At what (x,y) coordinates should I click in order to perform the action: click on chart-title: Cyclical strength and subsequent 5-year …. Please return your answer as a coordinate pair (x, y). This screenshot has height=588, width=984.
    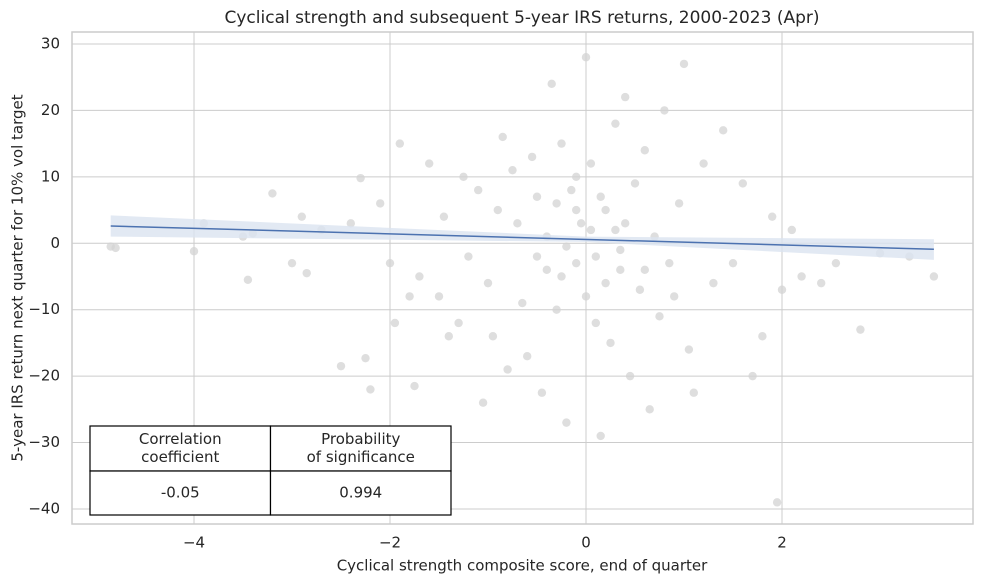
    Looking at the image, I should click on (522, 18).